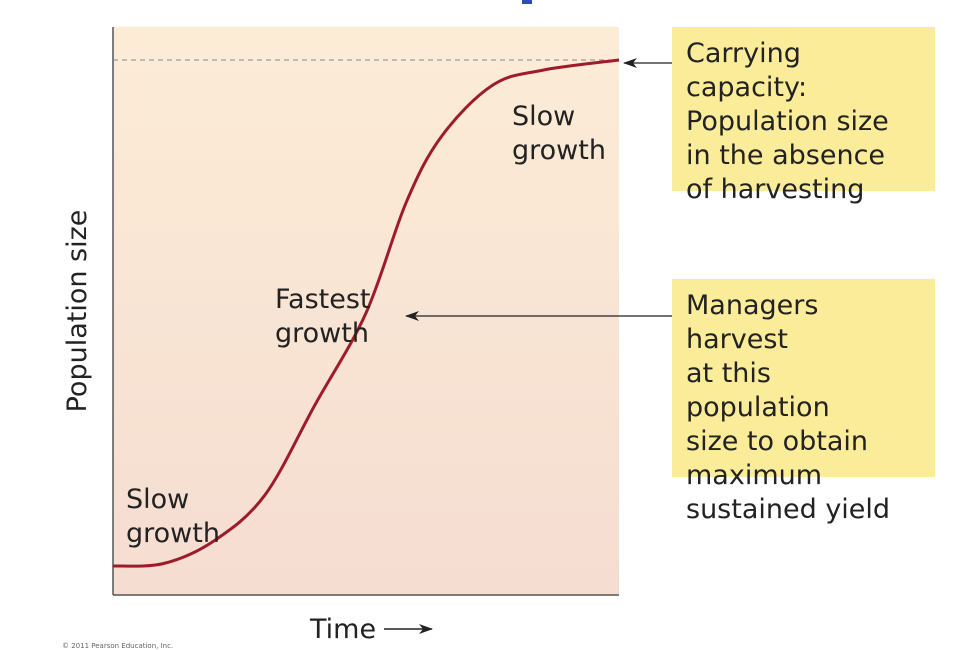 This screenshot has height=650, width=978. I want to click on annotation-slow-growth-low: Slow growth, so click(173, 516).